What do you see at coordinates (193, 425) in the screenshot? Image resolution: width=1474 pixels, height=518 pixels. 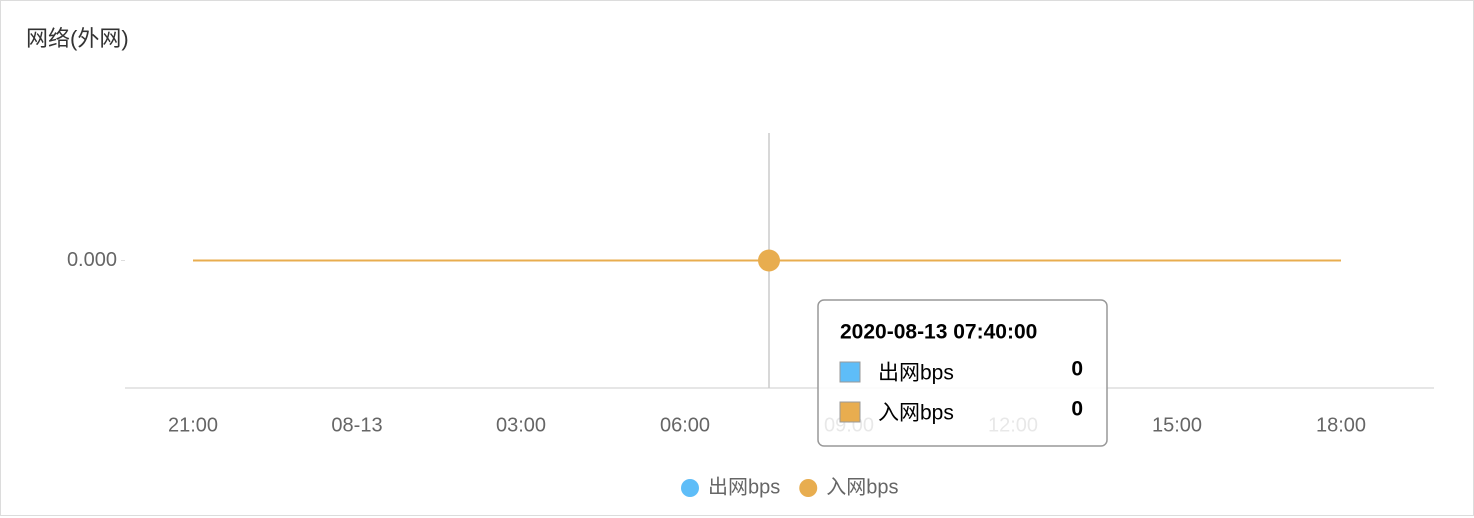 I see `x-tick-label: 21:00` at bounding box center [193, 425].